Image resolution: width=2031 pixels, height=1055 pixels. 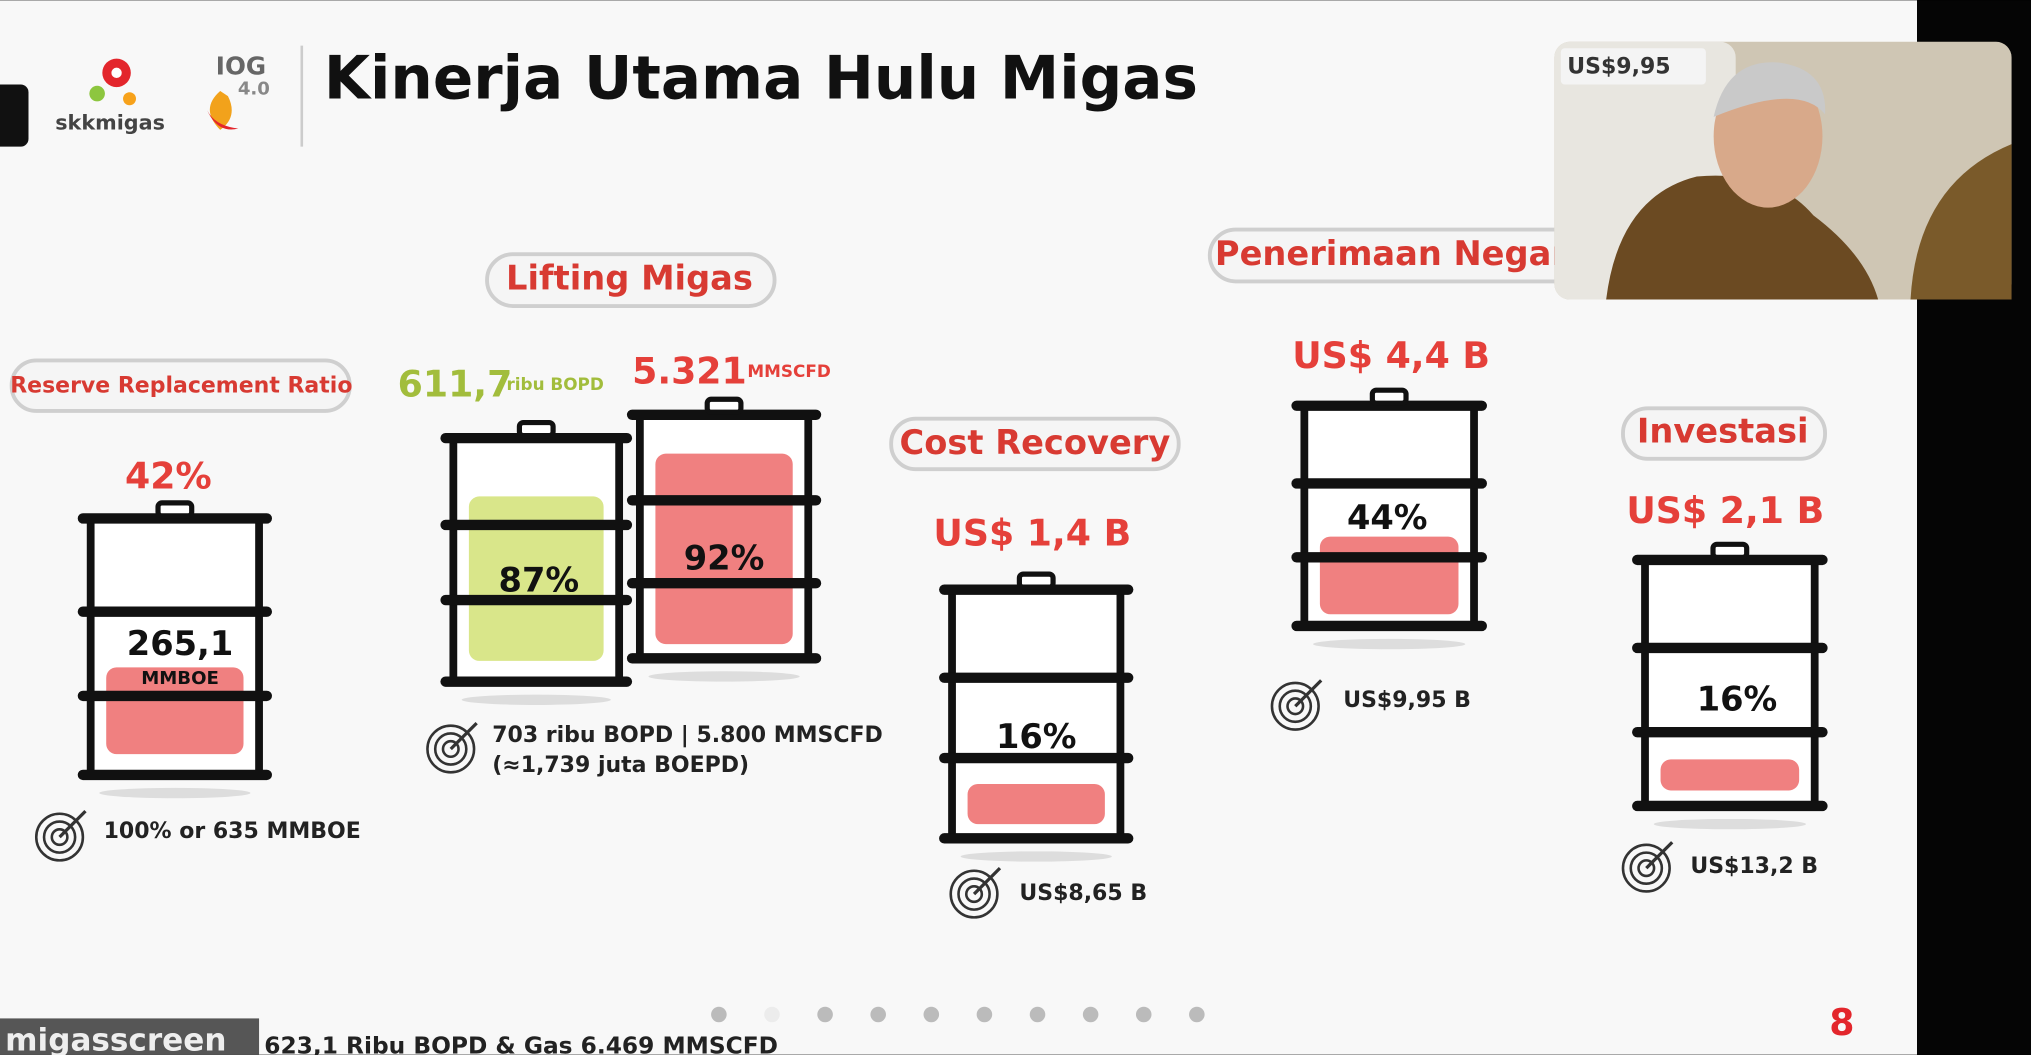 I want to click on page-number: 8, so click(x=1841, y=1022).